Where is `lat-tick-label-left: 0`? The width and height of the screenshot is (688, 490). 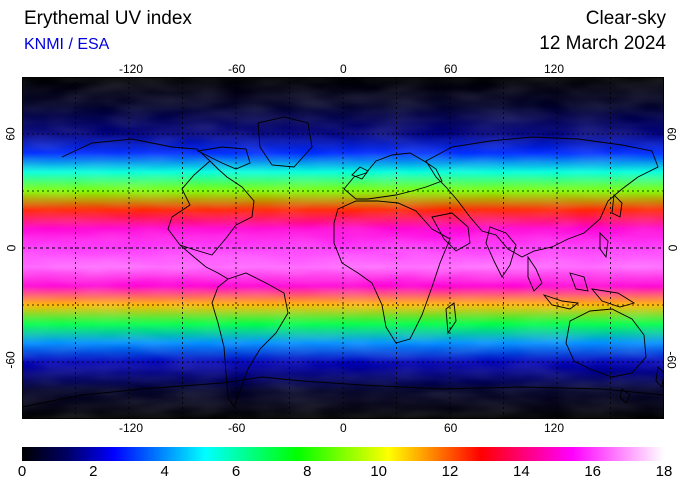 lat-tick-label-left: 0 is located at coordinates (11, 248).